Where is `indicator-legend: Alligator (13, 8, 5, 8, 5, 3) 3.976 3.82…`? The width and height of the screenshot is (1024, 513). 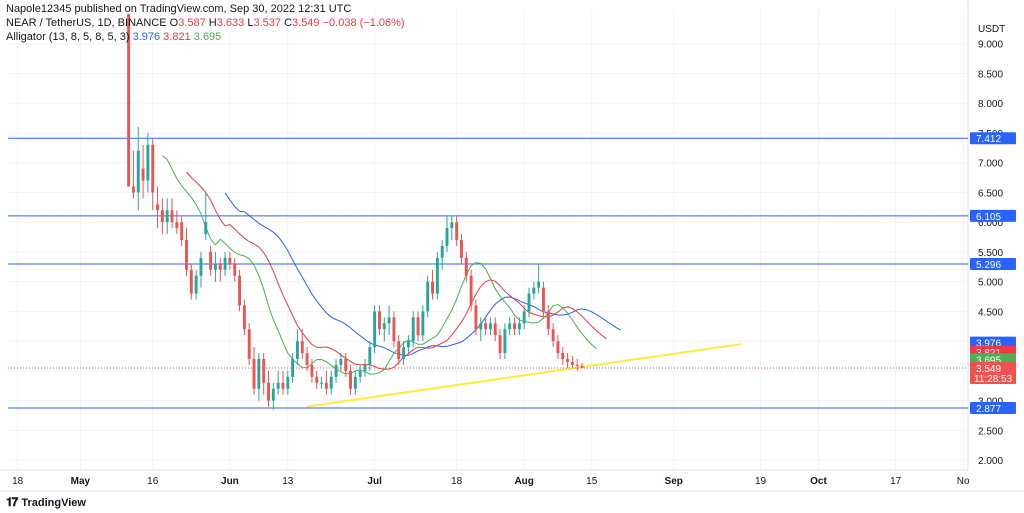
indicator-legend: Alligator (13, 8, 5, 8, 5, 3) 3.976 3.82… is located at coordinates (113, 37).